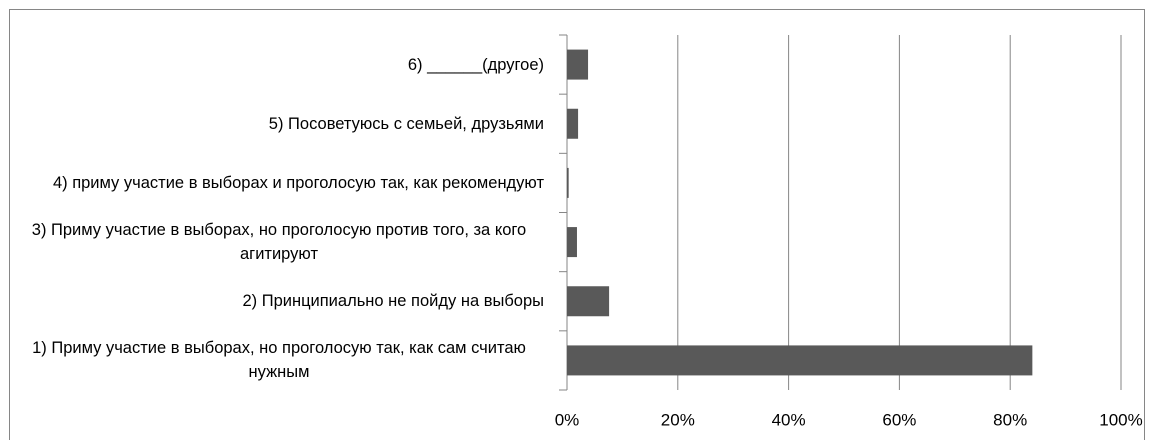 The width and height of the screenshot is (1154, 440). What do you see at coordinates (567, 419) in the screenshot?
I see `x-tick-label: 0%` at bounding box center [567, 419].